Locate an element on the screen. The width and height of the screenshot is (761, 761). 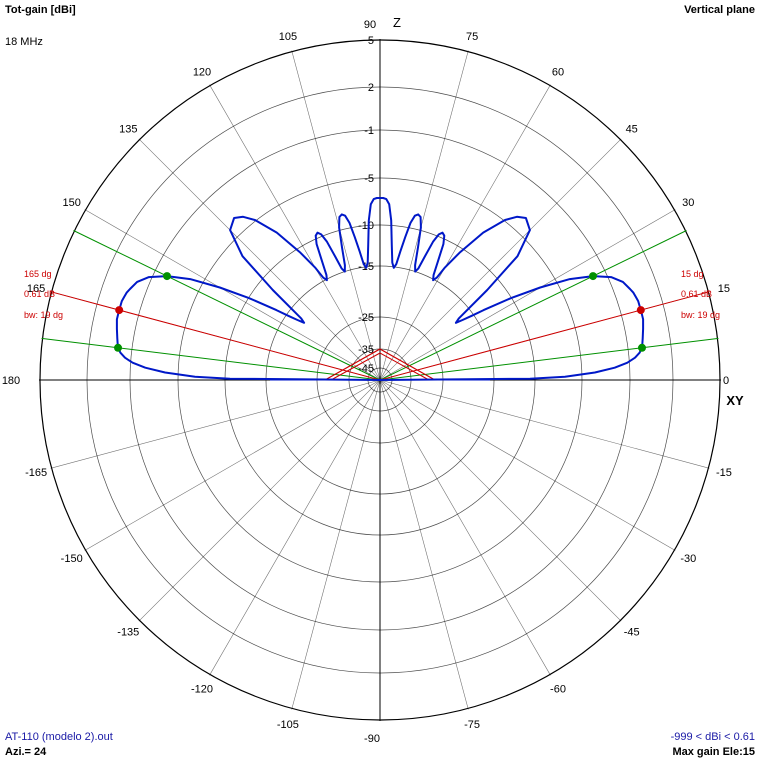
center-lobe-inner is located at coordinates (380, 366).